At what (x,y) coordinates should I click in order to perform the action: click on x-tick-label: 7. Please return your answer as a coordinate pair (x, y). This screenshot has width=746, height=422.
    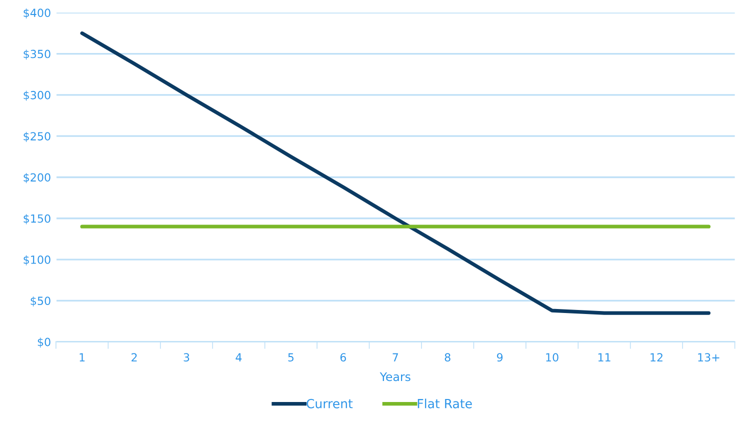
    Looking at the image, I should click on (395, 357).